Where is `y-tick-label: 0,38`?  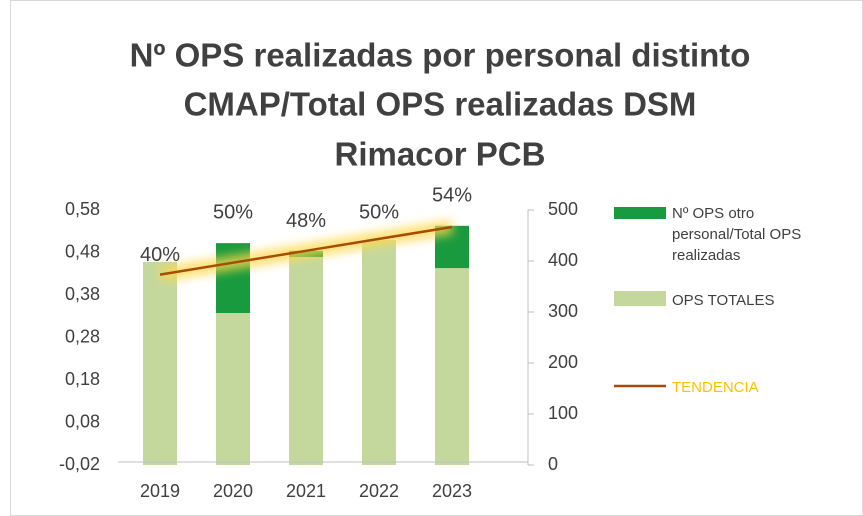 y-tick-label: 0,38 is located at coordinates (82, 294).